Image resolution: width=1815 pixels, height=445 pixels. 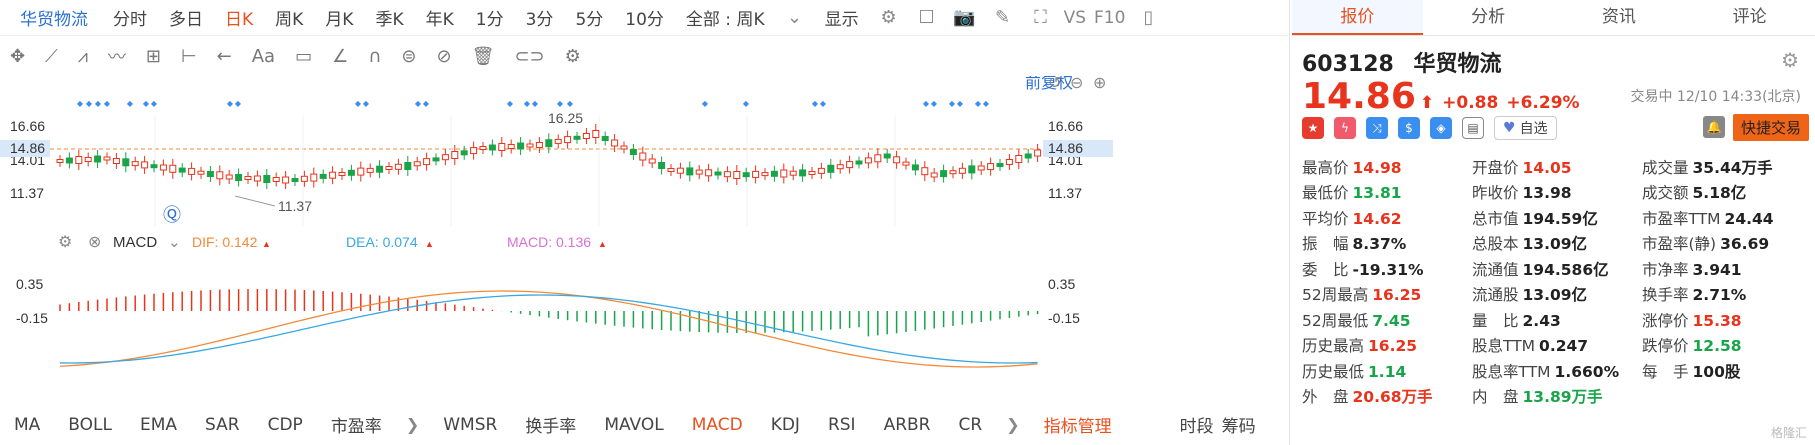 What do you see at coordinates (717, 424) in the screenshot?
I see `indicator-macd: MACD` at bounding box center [717, 424].